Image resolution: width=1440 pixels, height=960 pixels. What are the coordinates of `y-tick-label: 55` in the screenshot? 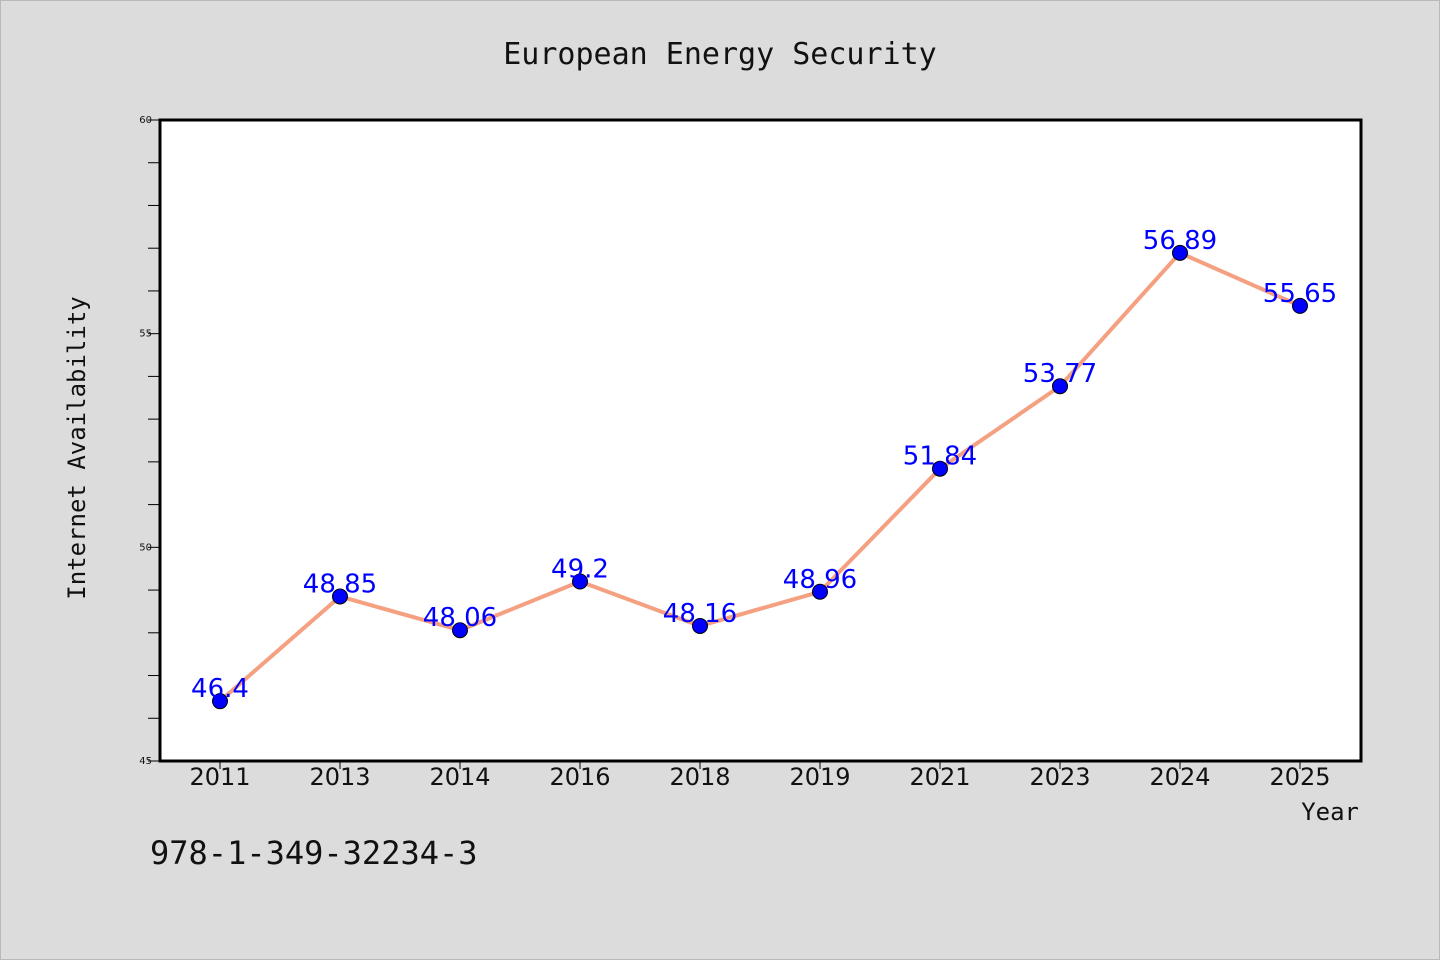 It's located at (145, 334).